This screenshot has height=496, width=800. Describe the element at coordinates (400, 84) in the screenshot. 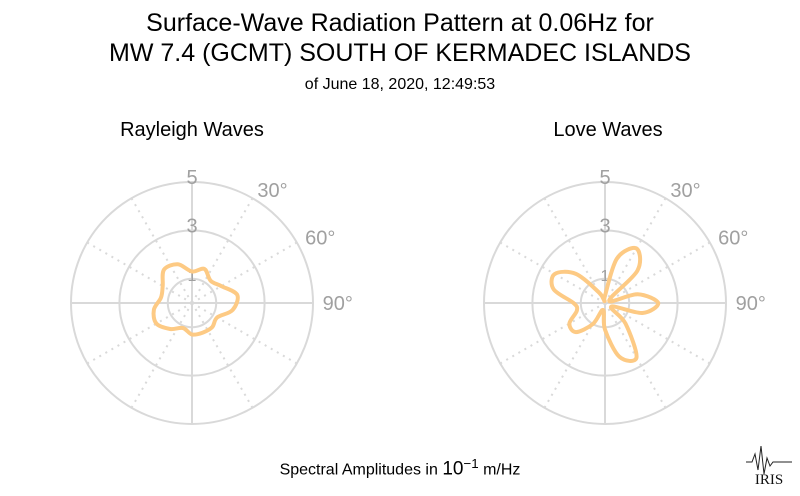

I see `chart-title-date: of June 18, 2020, 12:49:53` at that location.